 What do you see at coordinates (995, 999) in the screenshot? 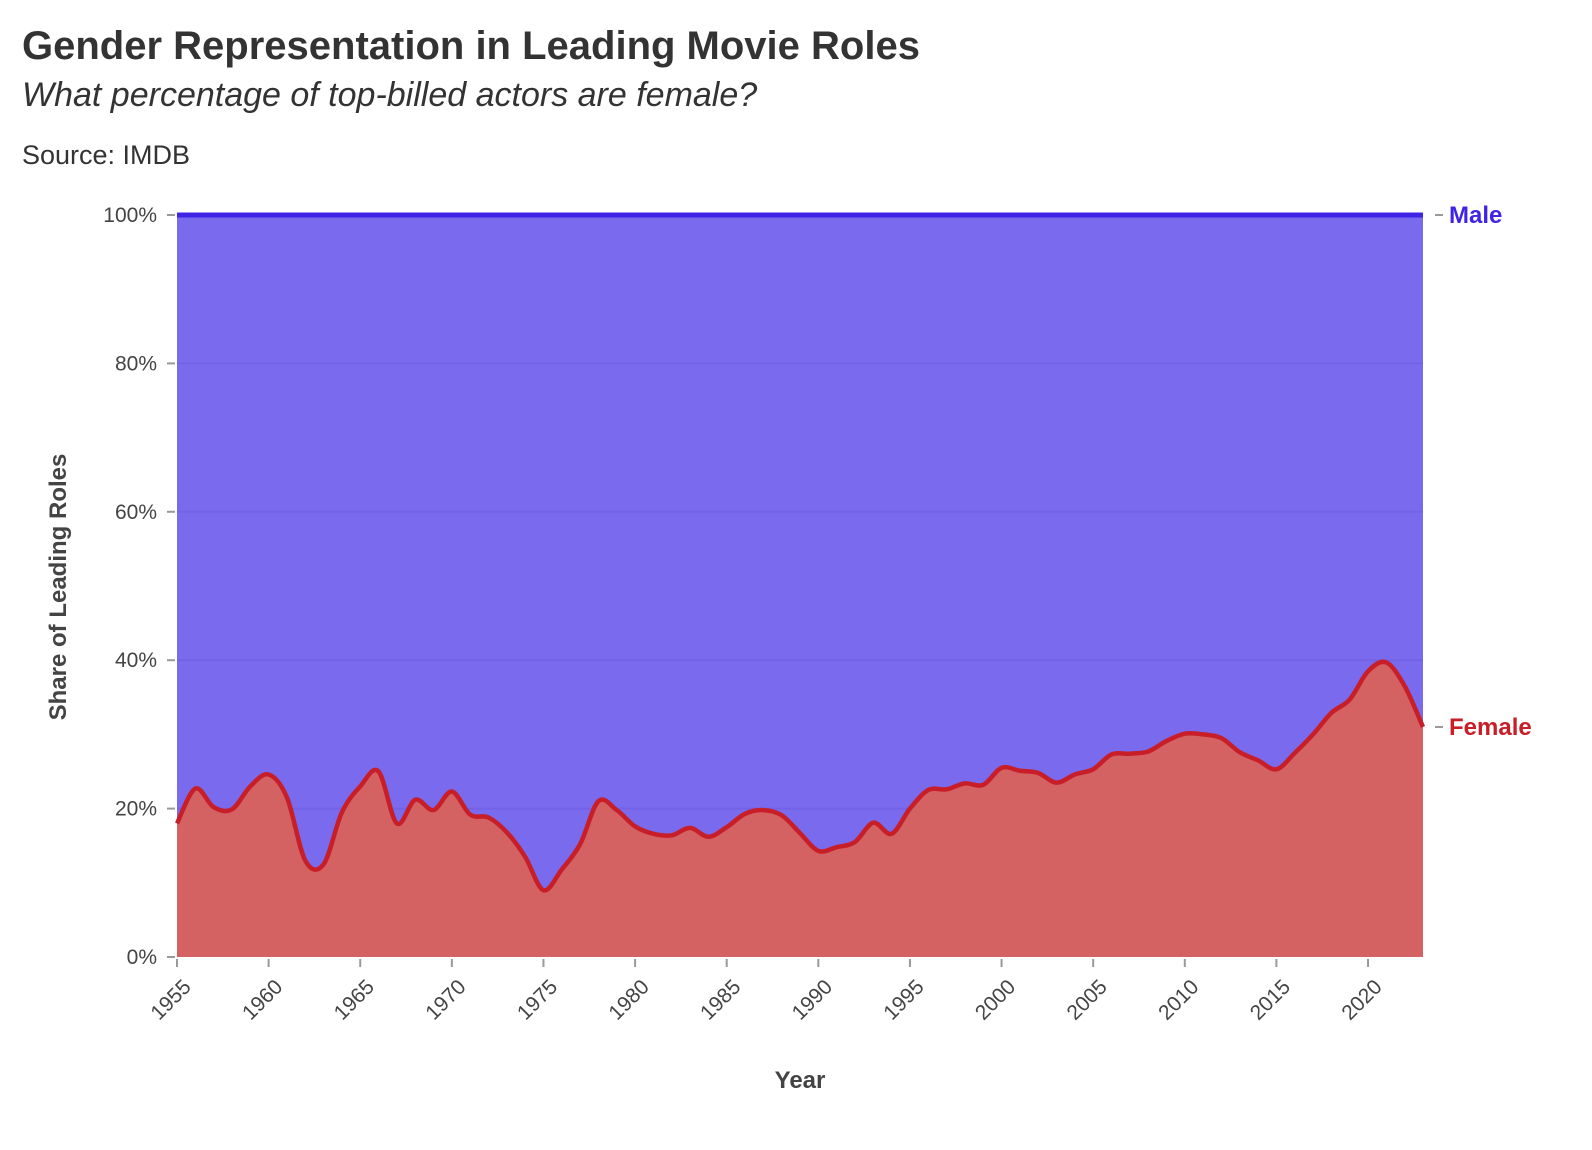
I see `x-tick-label: 2000` at bounding box center [995, 999].